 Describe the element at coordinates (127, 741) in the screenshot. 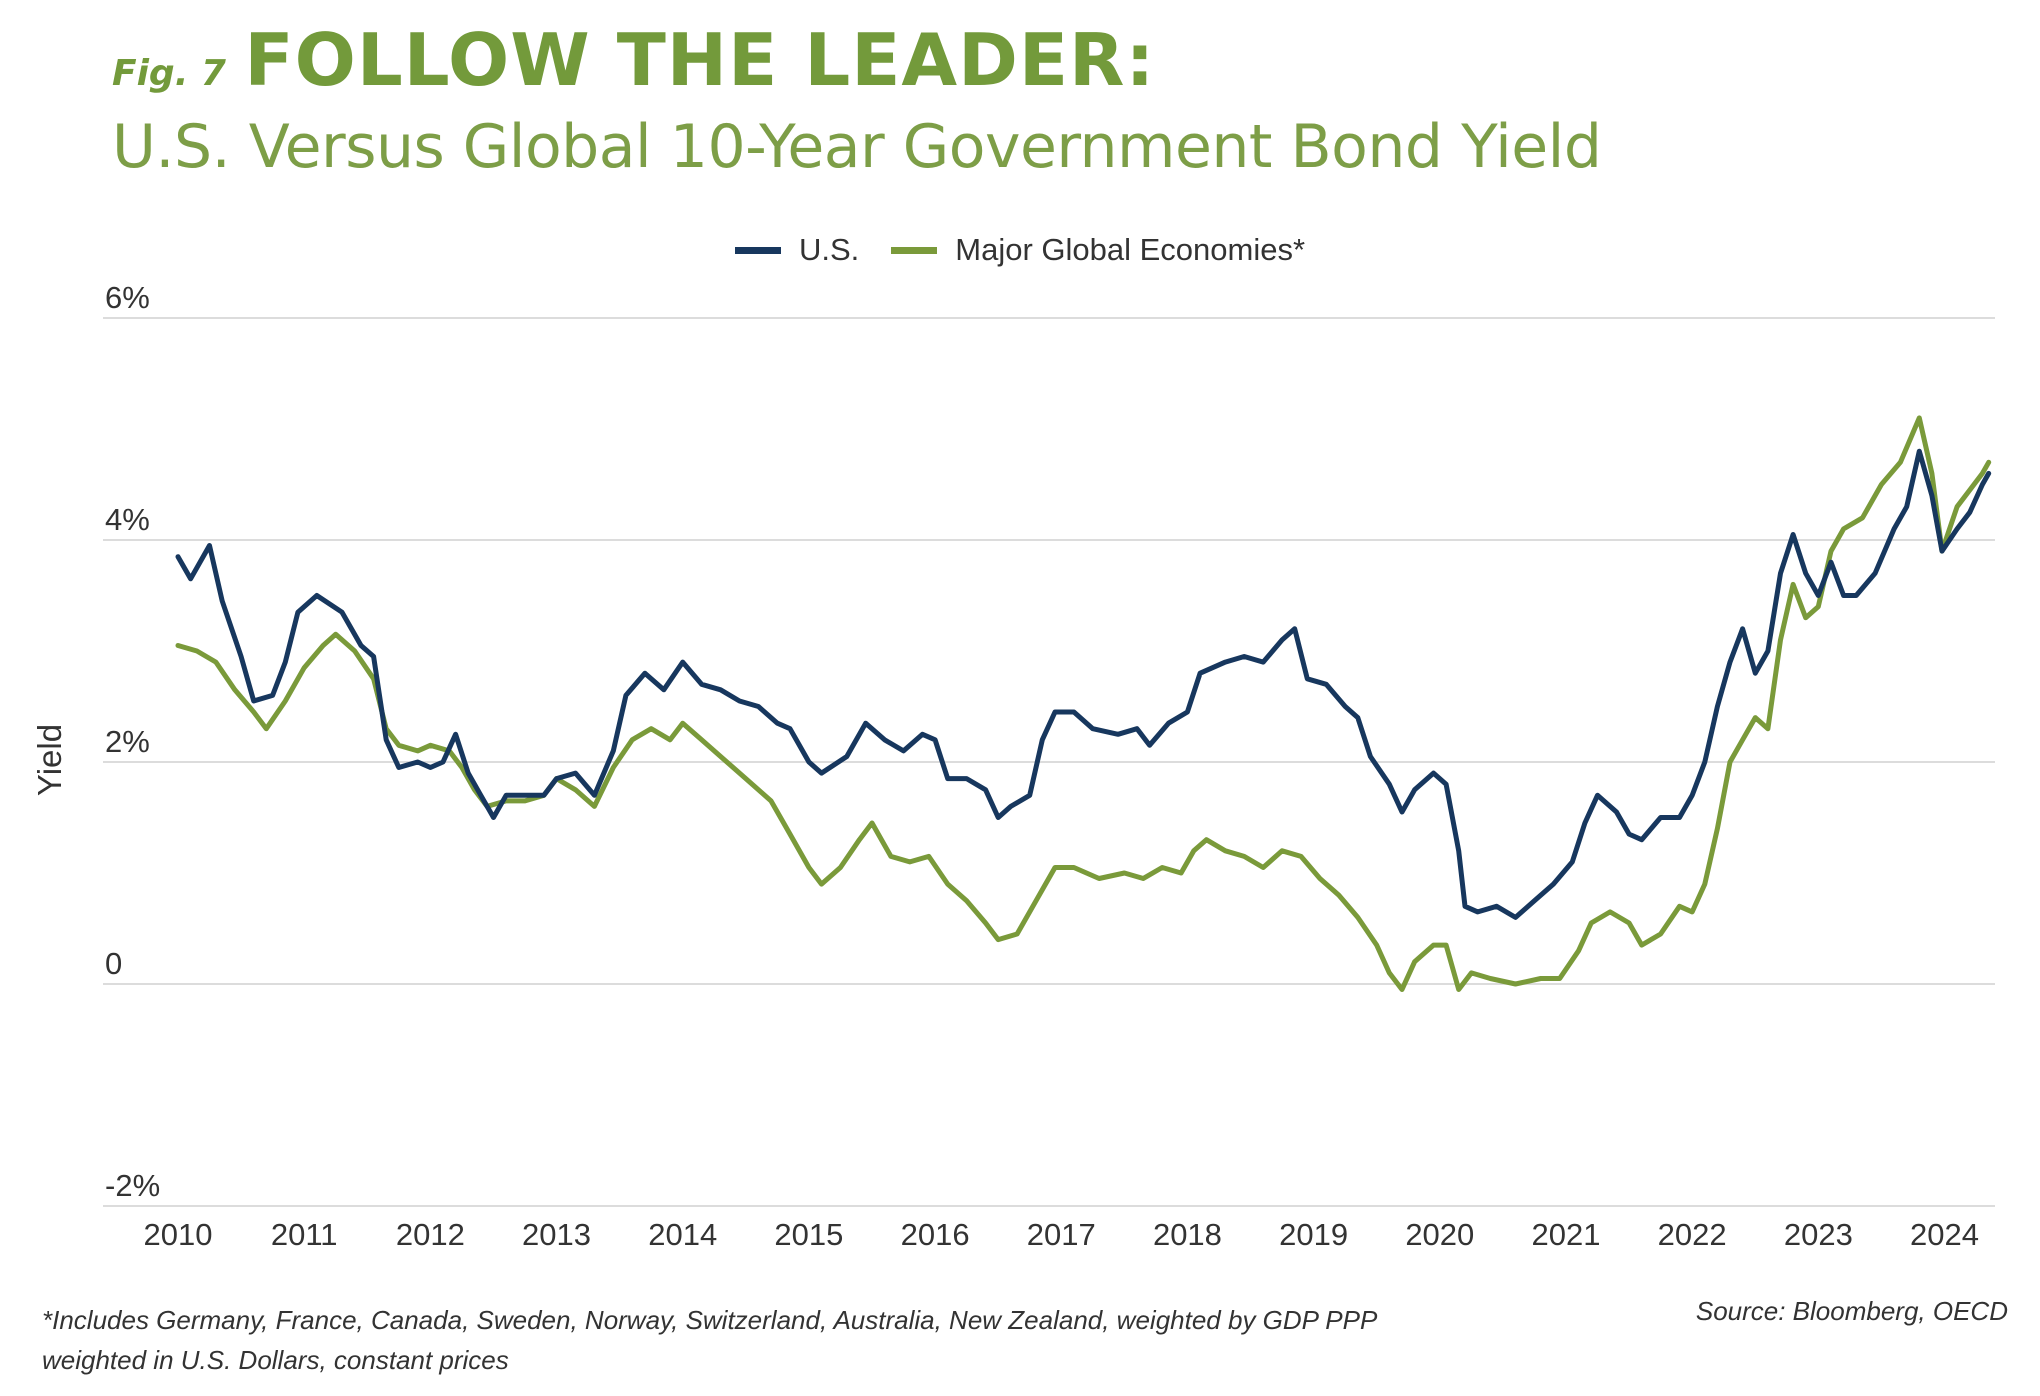

I see `y-tick-label: 2%` at that location.